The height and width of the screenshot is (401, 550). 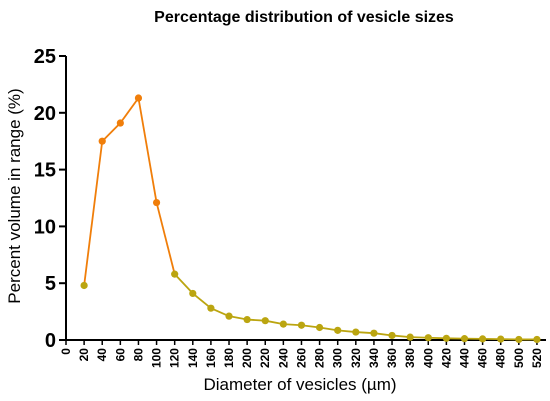 What do you see at coordinates (229, 358) in the screenshot?
I see `x-tick-label: 180` at bounding box center [229, 358].